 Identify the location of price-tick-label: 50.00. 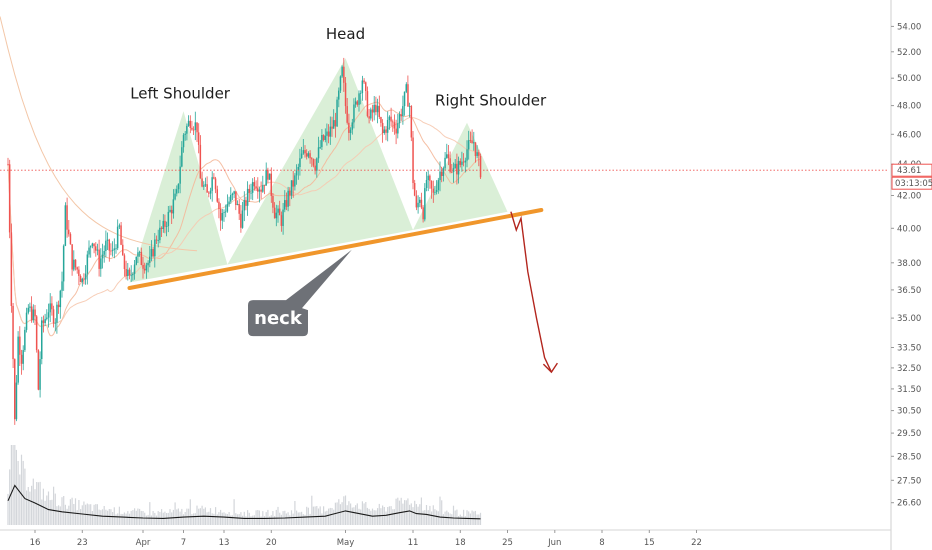
(909, 79).